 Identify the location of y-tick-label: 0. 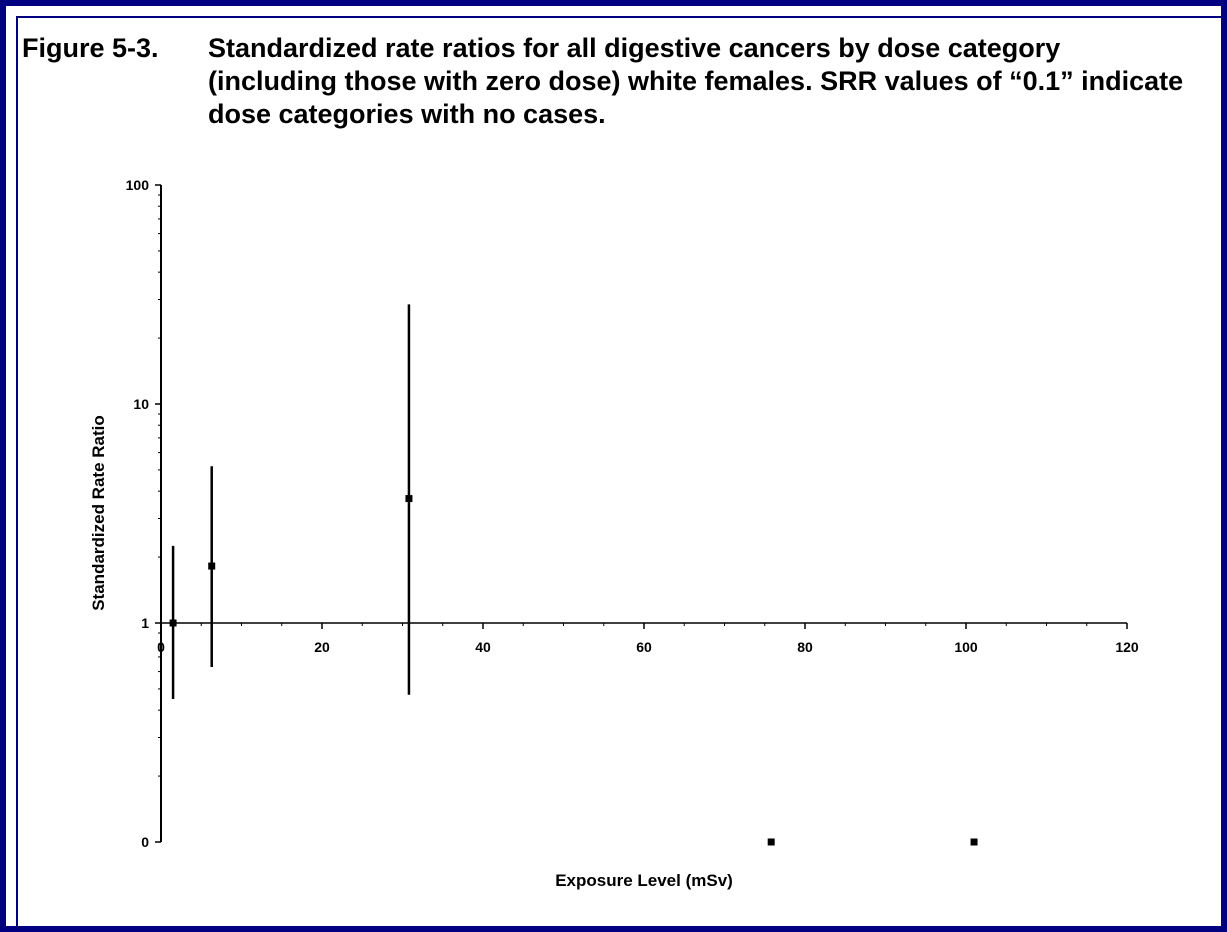
(145, 842).